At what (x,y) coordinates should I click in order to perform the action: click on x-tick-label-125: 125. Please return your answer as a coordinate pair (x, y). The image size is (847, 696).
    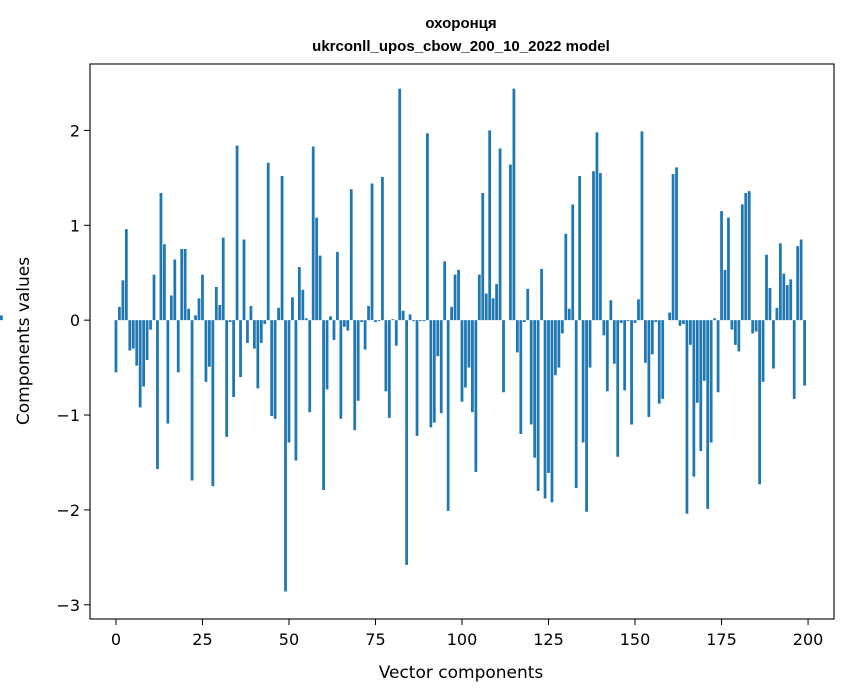
    Looking at the image, I should click on (548, 639).